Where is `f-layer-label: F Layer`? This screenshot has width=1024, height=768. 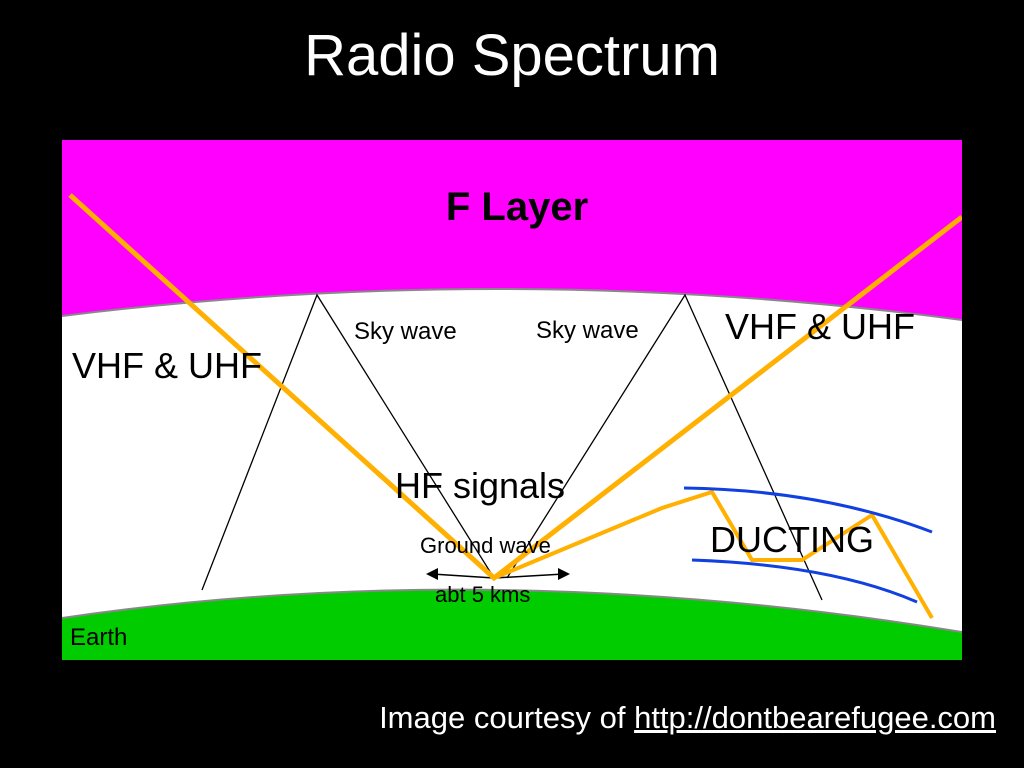
f-layer-label: F Layer is located at coordinates (517, 207).